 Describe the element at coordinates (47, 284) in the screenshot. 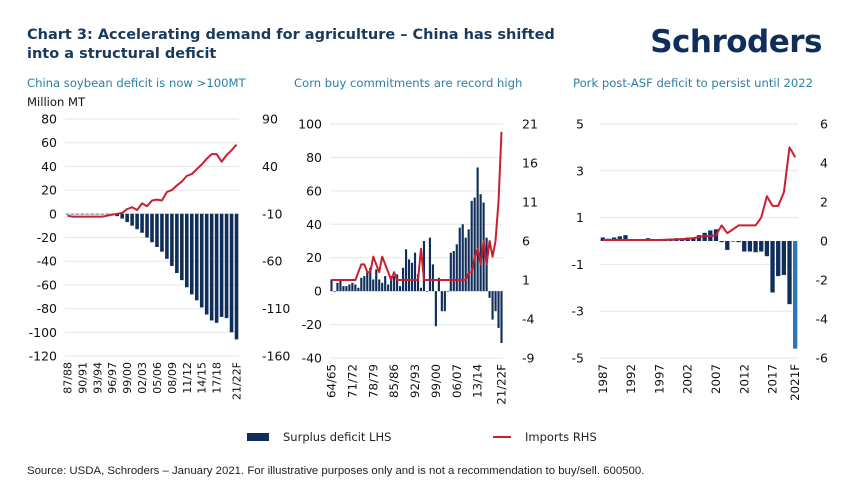

I see `left-axis-tick-label: -60` at that location.